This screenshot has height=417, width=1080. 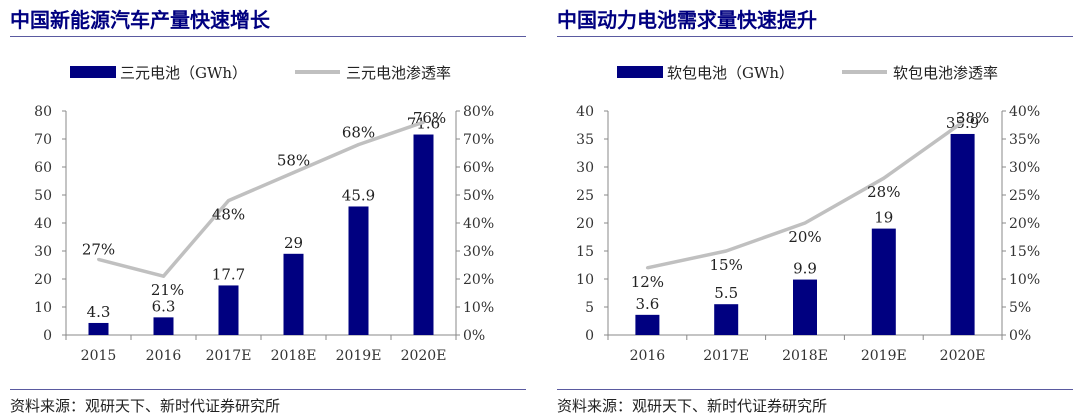 I want to click on line-value-label: 48%, so click(x=228, y=215).